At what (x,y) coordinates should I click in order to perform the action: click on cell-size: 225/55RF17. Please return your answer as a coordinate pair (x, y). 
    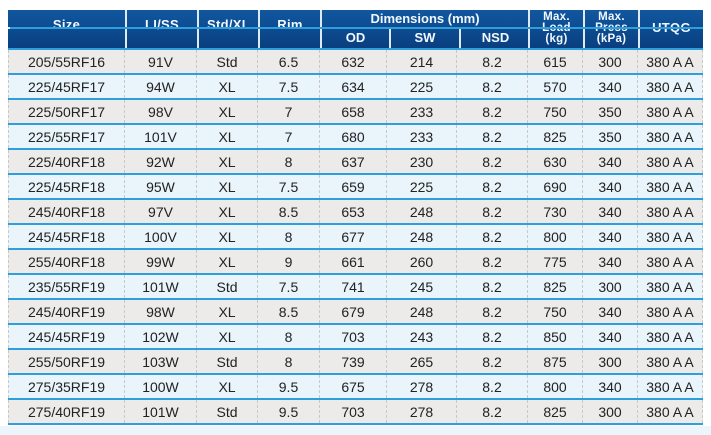
    Looking at the image, I should click on (66, 136).